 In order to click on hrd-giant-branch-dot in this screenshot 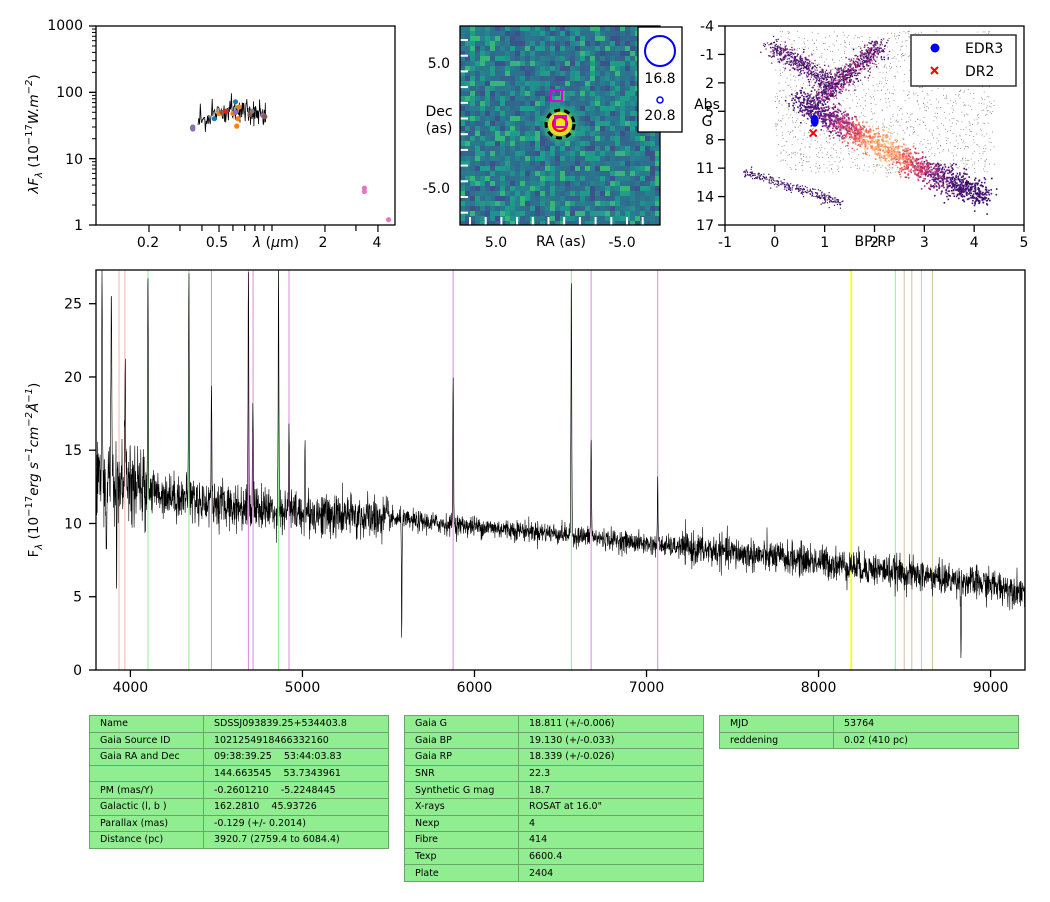, I will do `click(868, 50)`.